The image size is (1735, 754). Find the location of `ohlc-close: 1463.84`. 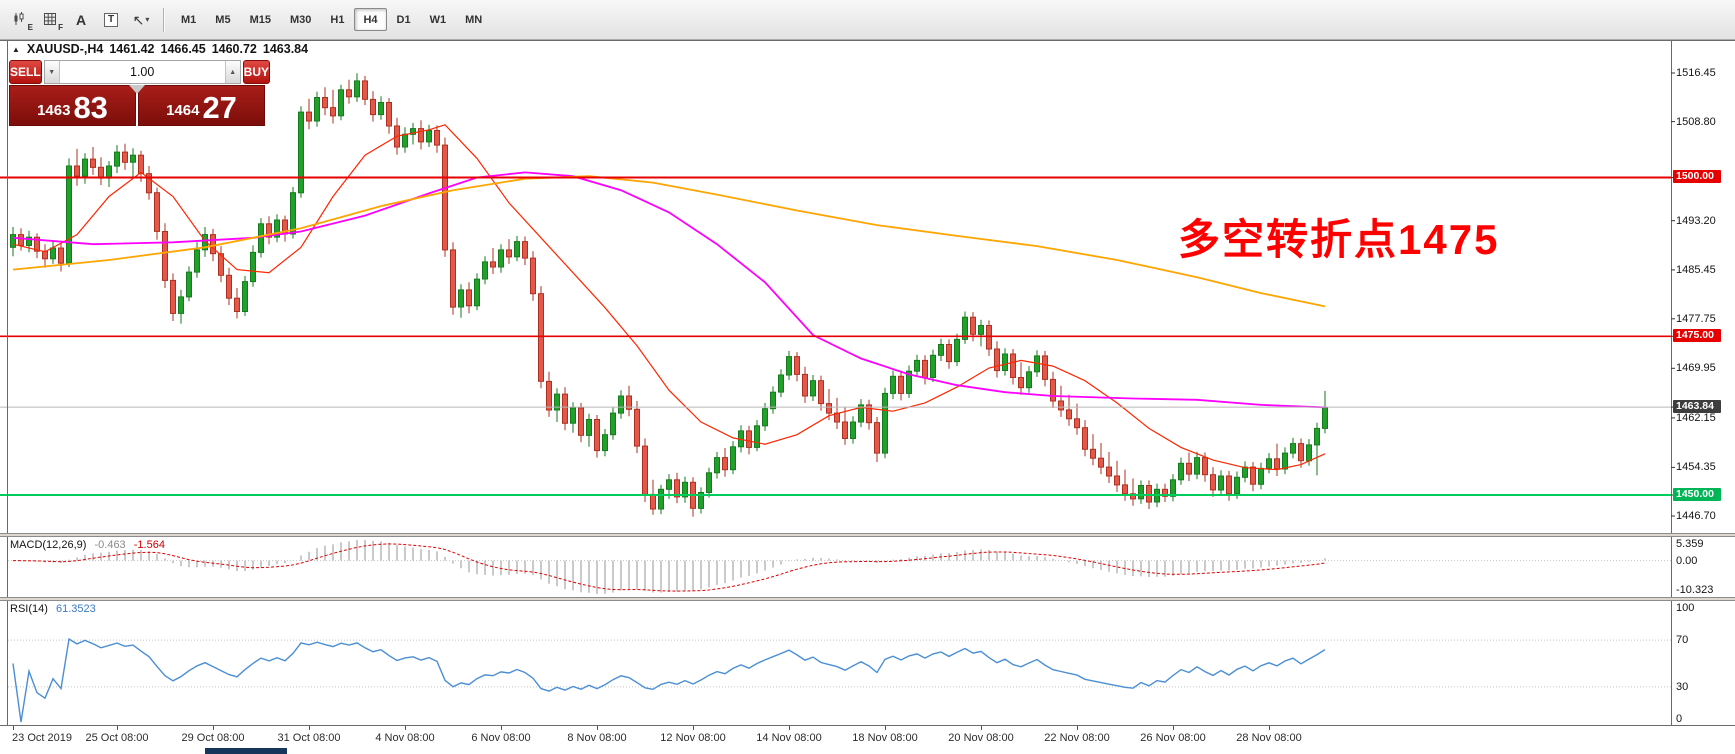

ohlc-close: 1463.84 is located at coordinates (285, 49).